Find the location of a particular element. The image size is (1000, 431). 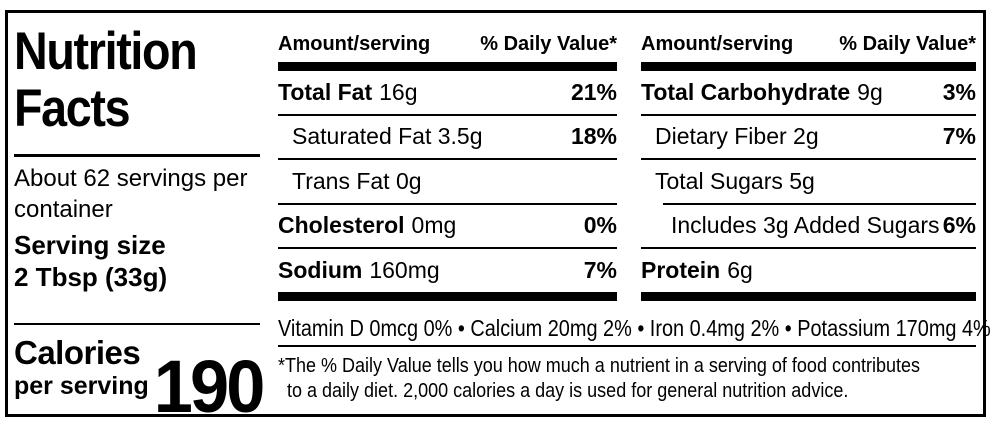

nutrient-row-protein: Protein 6g is located at coordinates (697, 269).